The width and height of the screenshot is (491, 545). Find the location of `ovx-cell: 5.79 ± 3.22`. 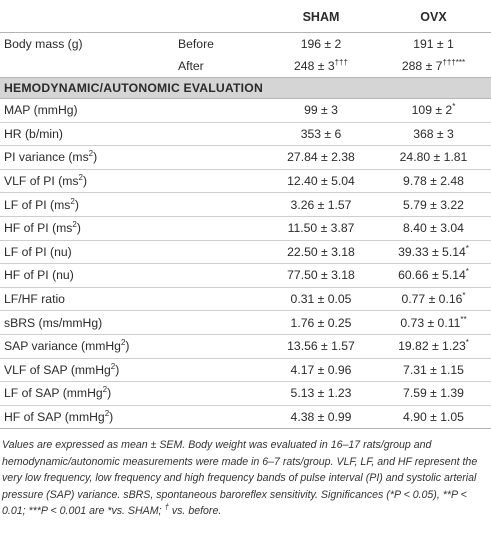

ovx-cell: 5.79 ± 3.22 is located at coordinates (433, 204).